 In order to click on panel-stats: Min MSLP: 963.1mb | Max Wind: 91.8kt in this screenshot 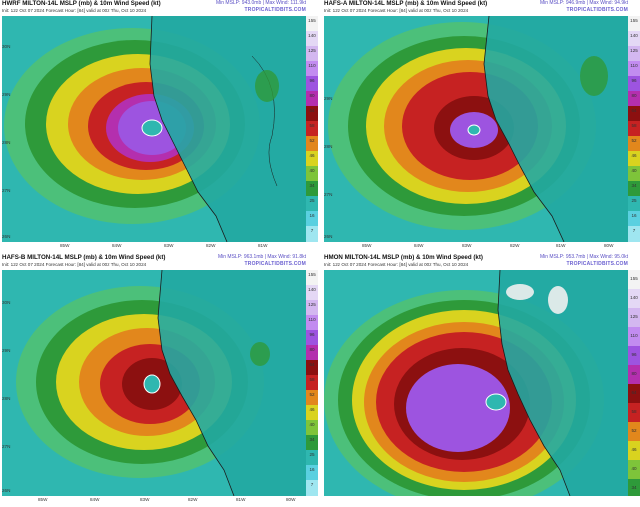, I will do `click(261, 257)`.